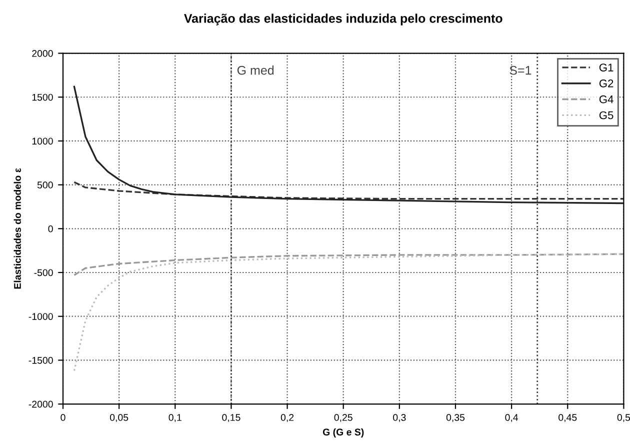  What do you see at coordinates (42, 53) in the screenshot?
I see `y-tick-label: 2000` at bounding box center [42, 53].